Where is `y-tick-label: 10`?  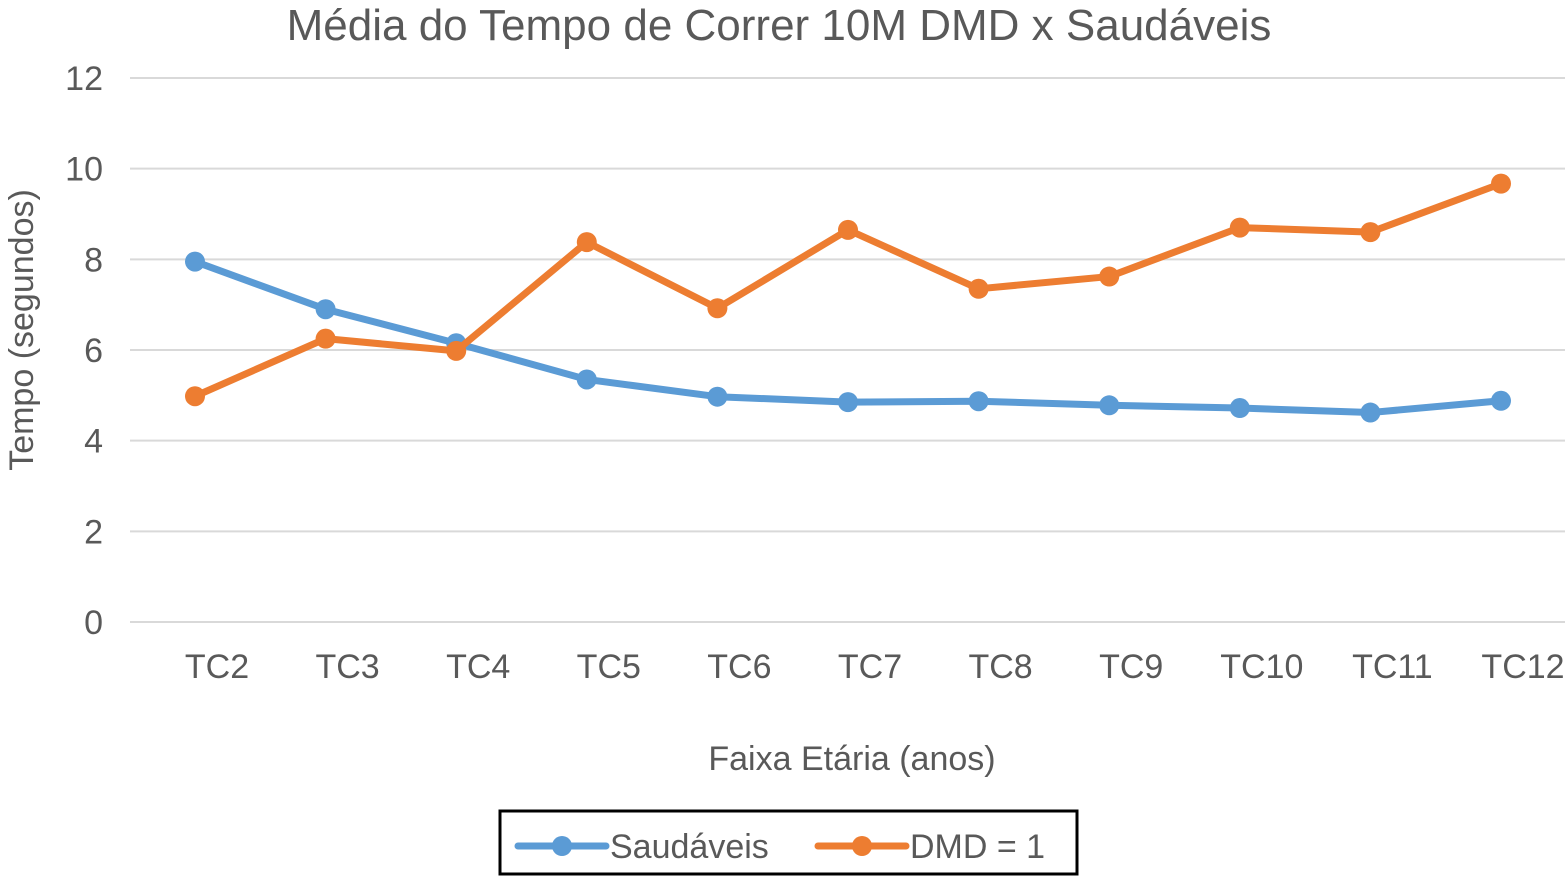
y-tick-label: 10 is located at coordinates (84, 170).